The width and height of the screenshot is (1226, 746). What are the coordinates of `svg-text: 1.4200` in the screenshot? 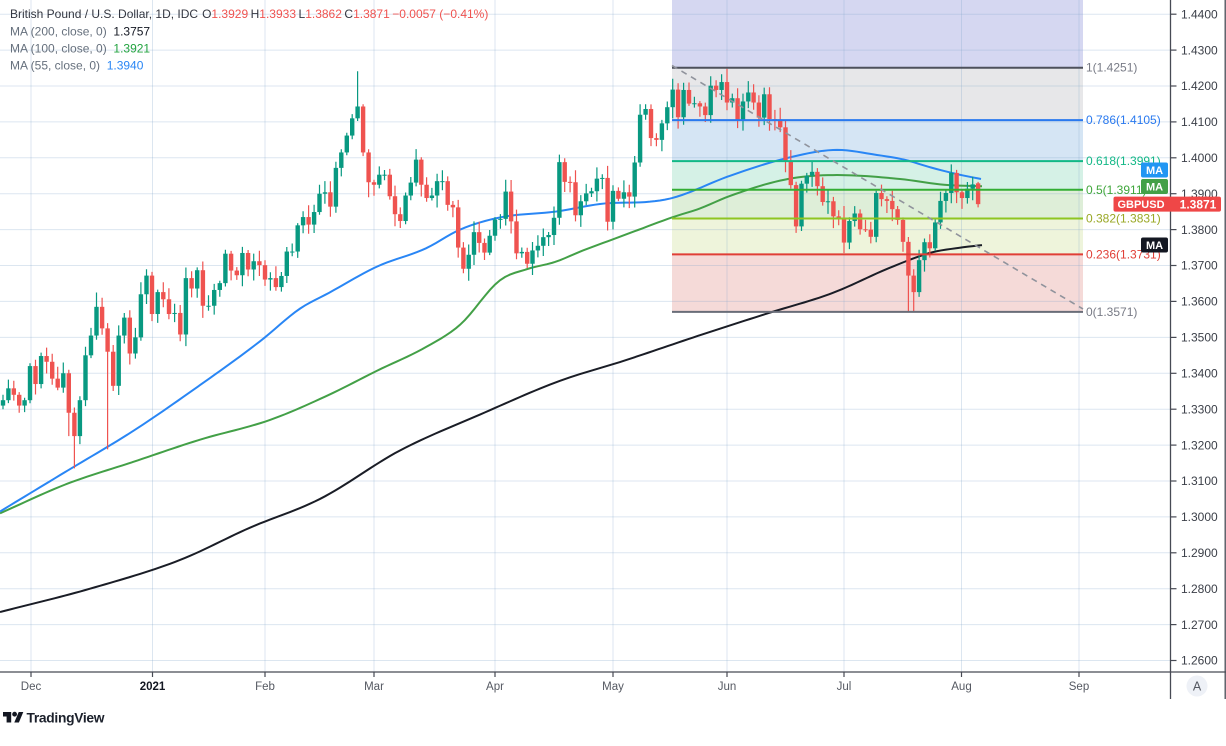 It's located at (1199, 86).